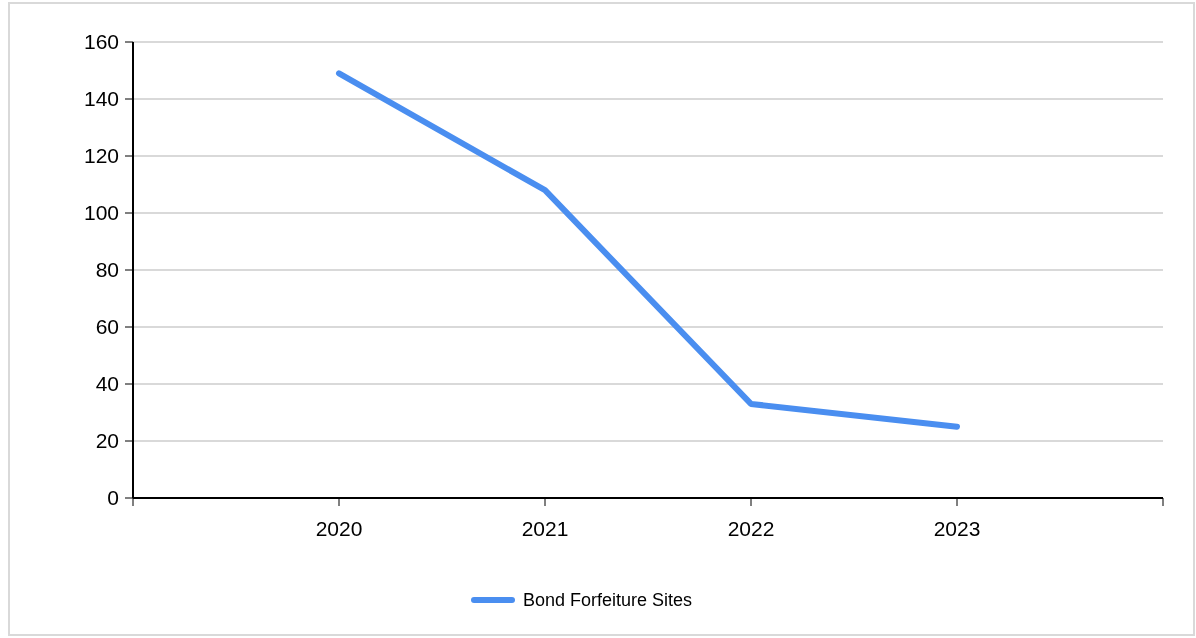 This screenshot has height=638, width=1196. What do you see at coordinates (608, 600) in the screenshot?
I see `legend-label: Bond Forfeiture Sites` at bounding box center [608, 600].